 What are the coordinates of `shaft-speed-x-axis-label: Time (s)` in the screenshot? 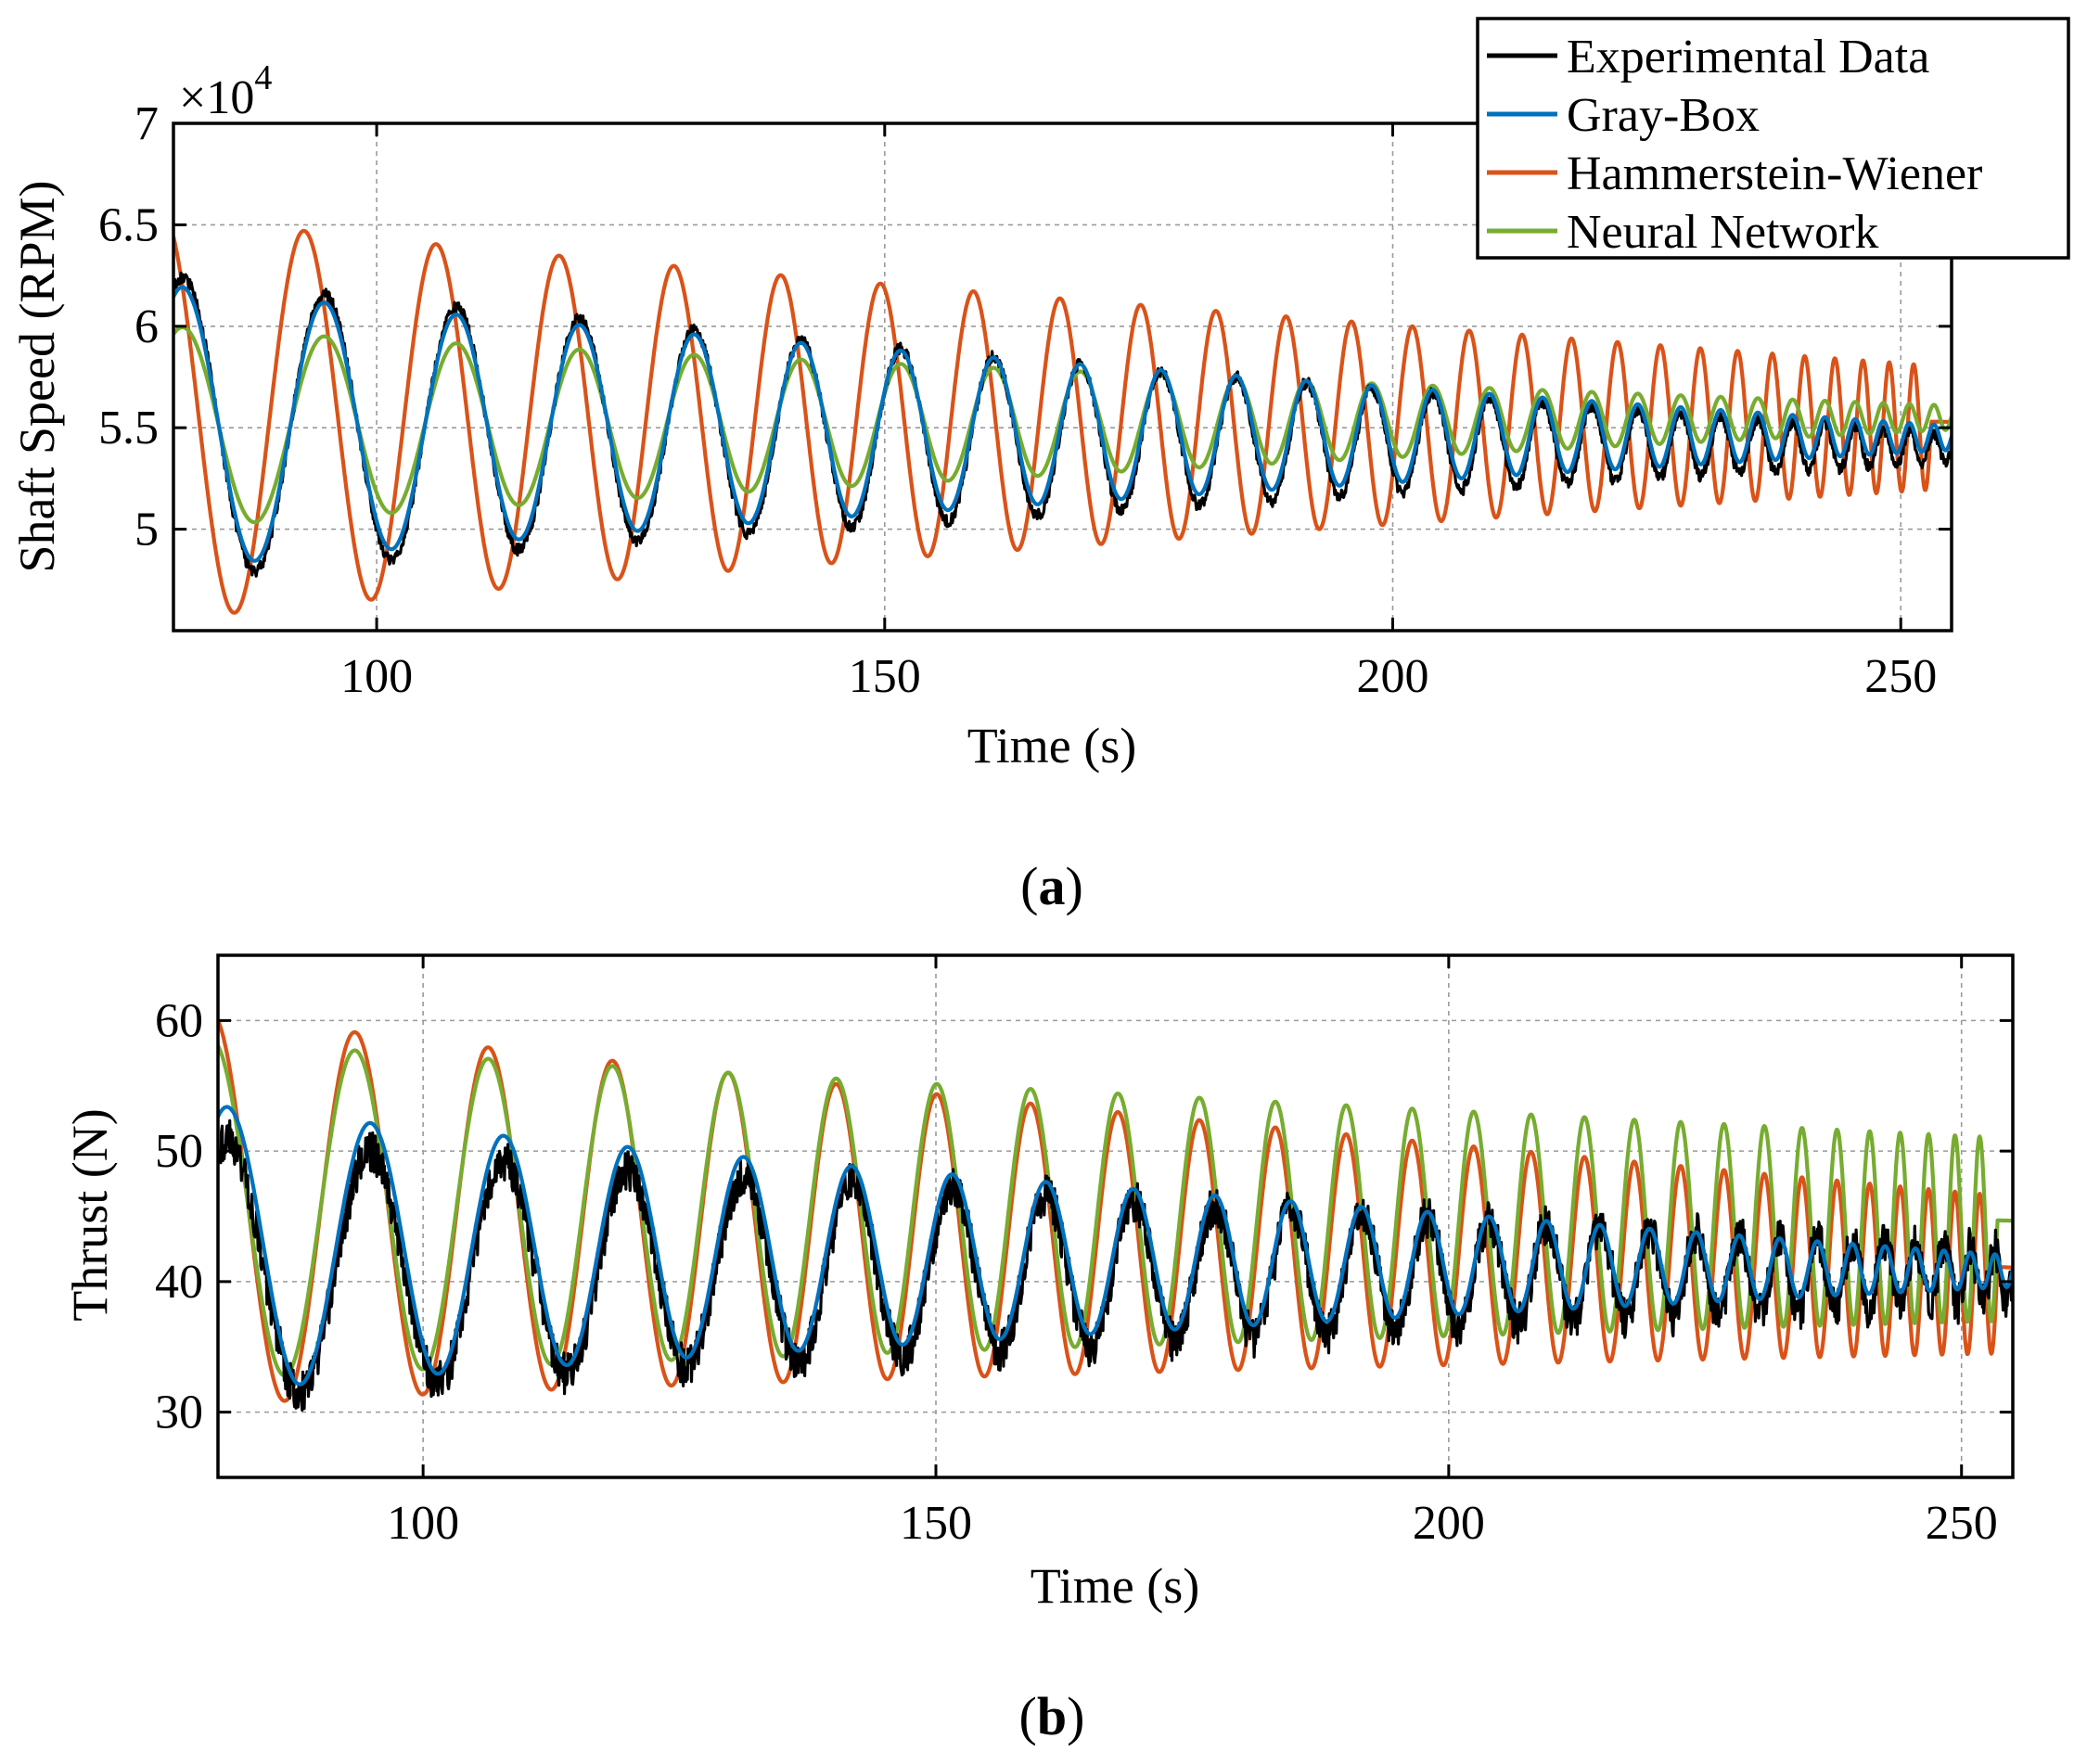 It's located at (1052, 745).